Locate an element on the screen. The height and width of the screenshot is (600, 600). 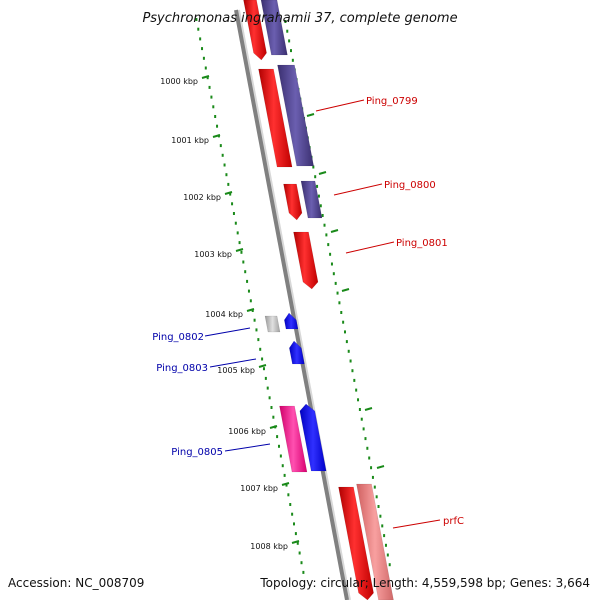
ruler-label: 1004 kbp is located at coordinates (224, 314).